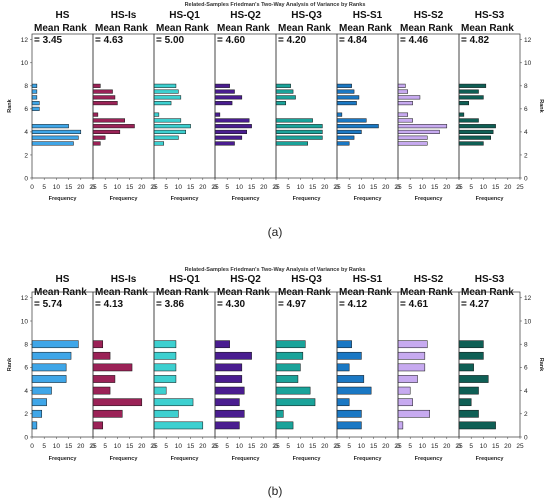  Describe the element at coordinates (185, 199) in the screenshot. I see `chart0-group-2-xlabel: Frequency` at that location.